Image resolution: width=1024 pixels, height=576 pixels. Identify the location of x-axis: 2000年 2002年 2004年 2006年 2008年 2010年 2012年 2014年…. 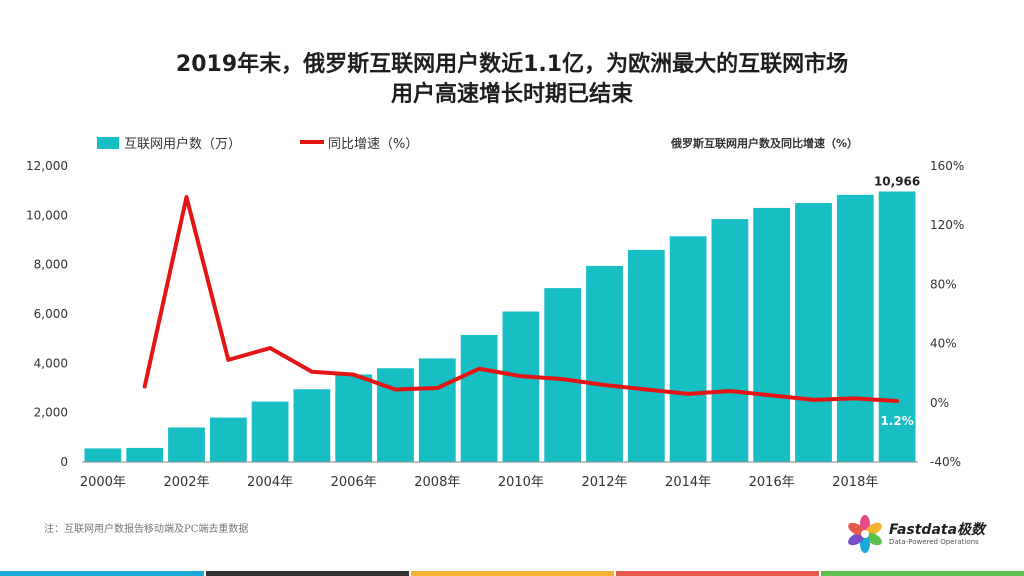
(479, 482).